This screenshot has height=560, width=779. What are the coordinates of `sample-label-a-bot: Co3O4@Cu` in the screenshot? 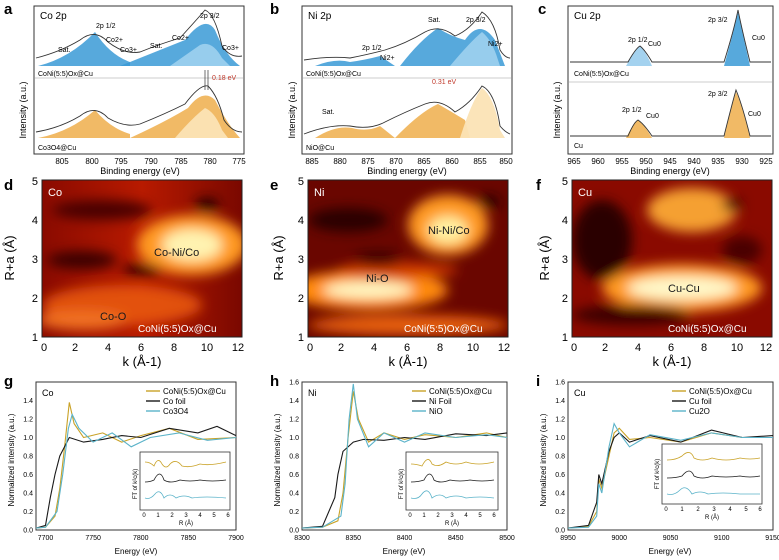 It's located at (57, 148).